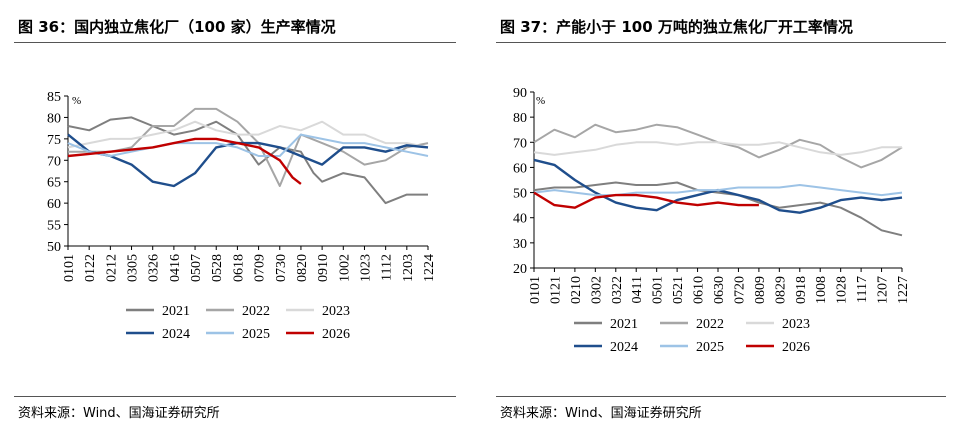 Image resolution: width=960 pixels, height=434 pixels. I want to click on x-tick-label: 1227, so click(903, 290).